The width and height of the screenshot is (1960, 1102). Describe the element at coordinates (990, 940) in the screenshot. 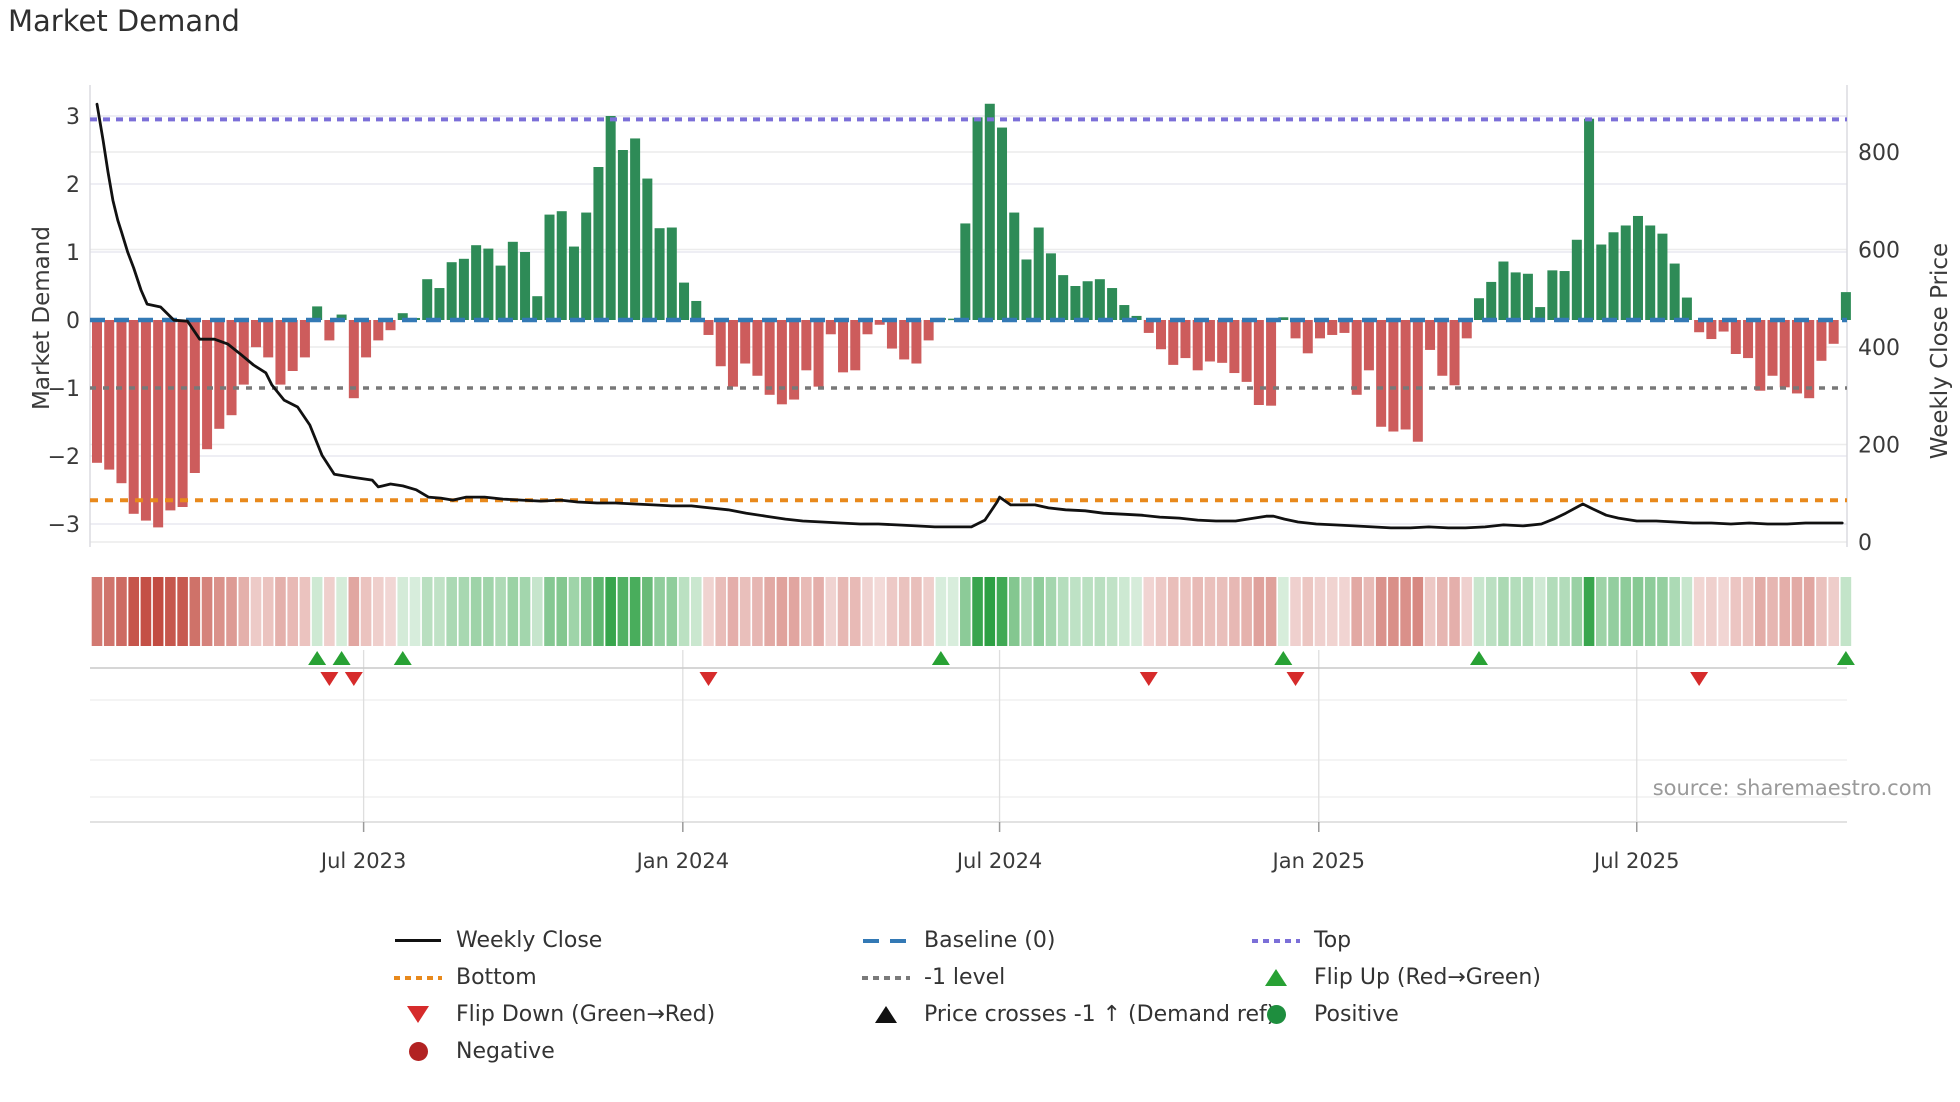

I see `legend-label-baseline: Baseline (0)` at that location.